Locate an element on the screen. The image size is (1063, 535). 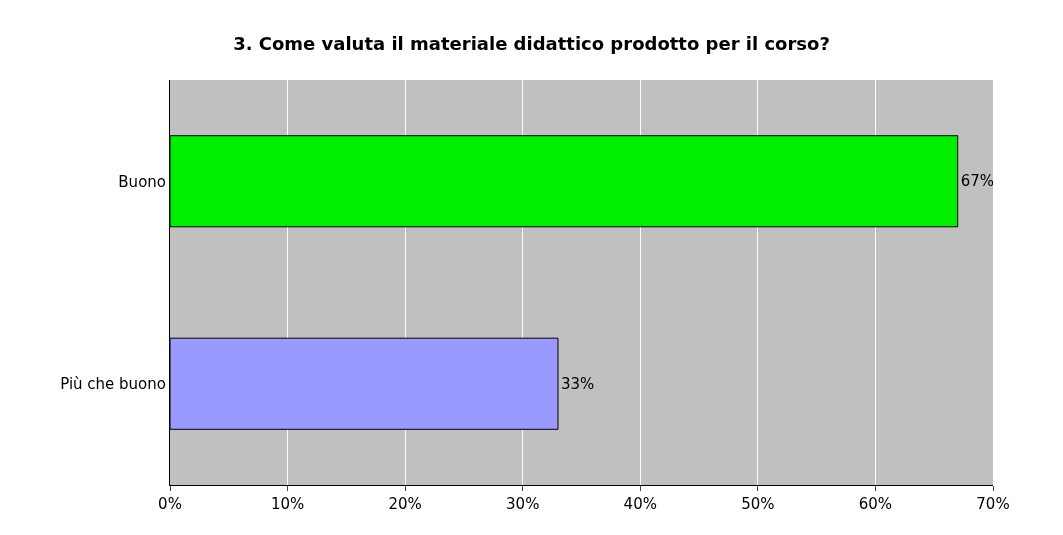
x-tick-label: 60% is located at coordinates (875, 504).